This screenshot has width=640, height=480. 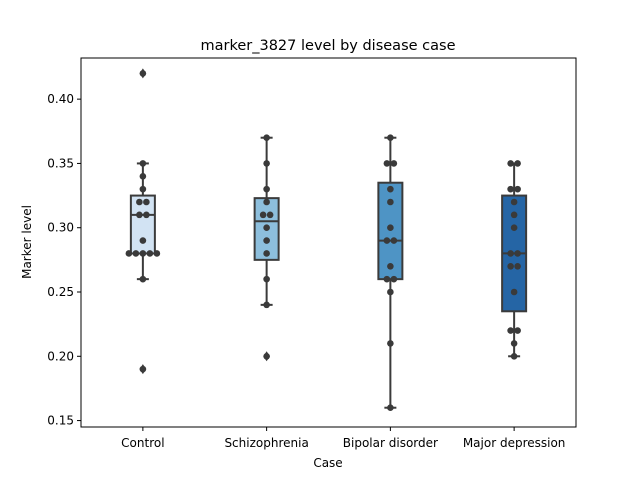 I want to click on y-tick-label: 0.40, so click(x=60, y=99).